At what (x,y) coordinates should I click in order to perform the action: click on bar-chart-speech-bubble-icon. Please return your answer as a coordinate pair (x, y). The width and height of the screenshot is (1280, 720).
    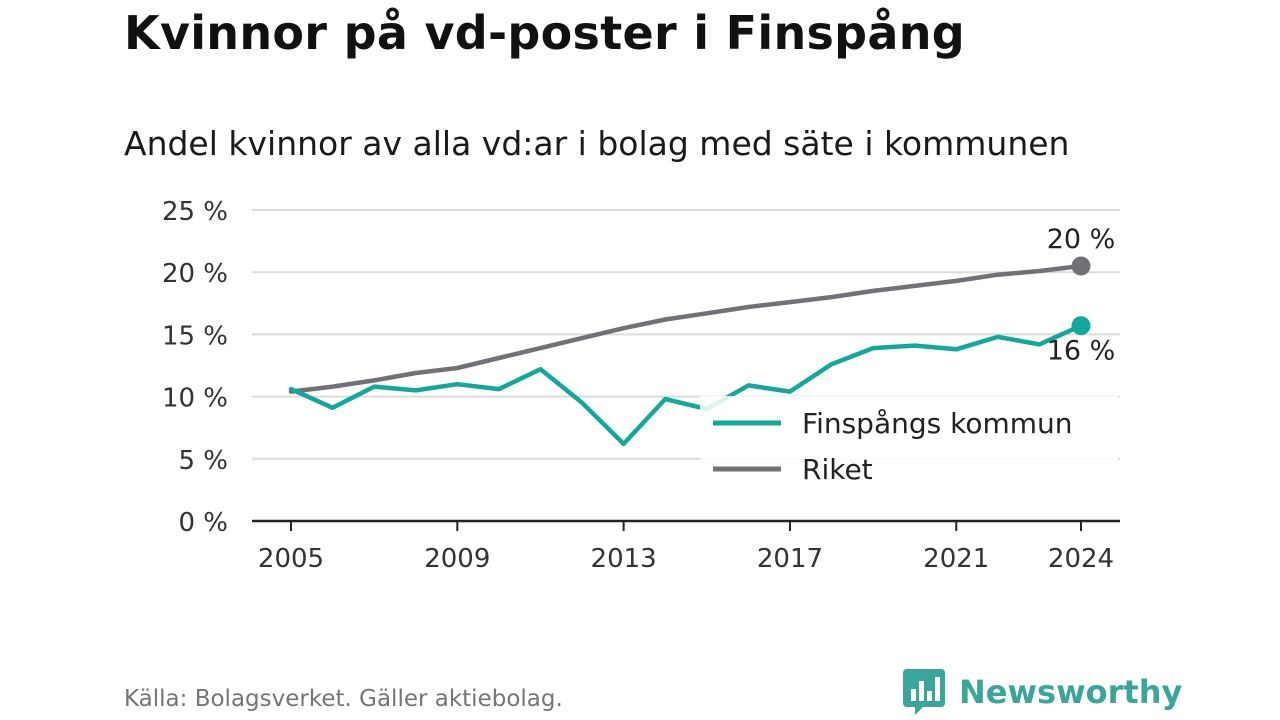
    Looking at the image, I should click on (924, 692).